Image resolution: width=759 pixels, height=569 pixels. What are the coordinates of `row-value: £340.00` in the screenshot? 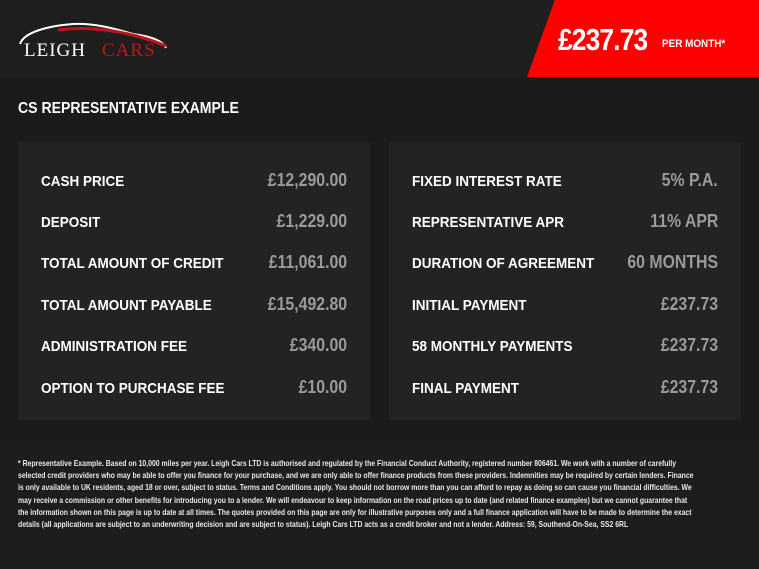 It's located at (318, 345).